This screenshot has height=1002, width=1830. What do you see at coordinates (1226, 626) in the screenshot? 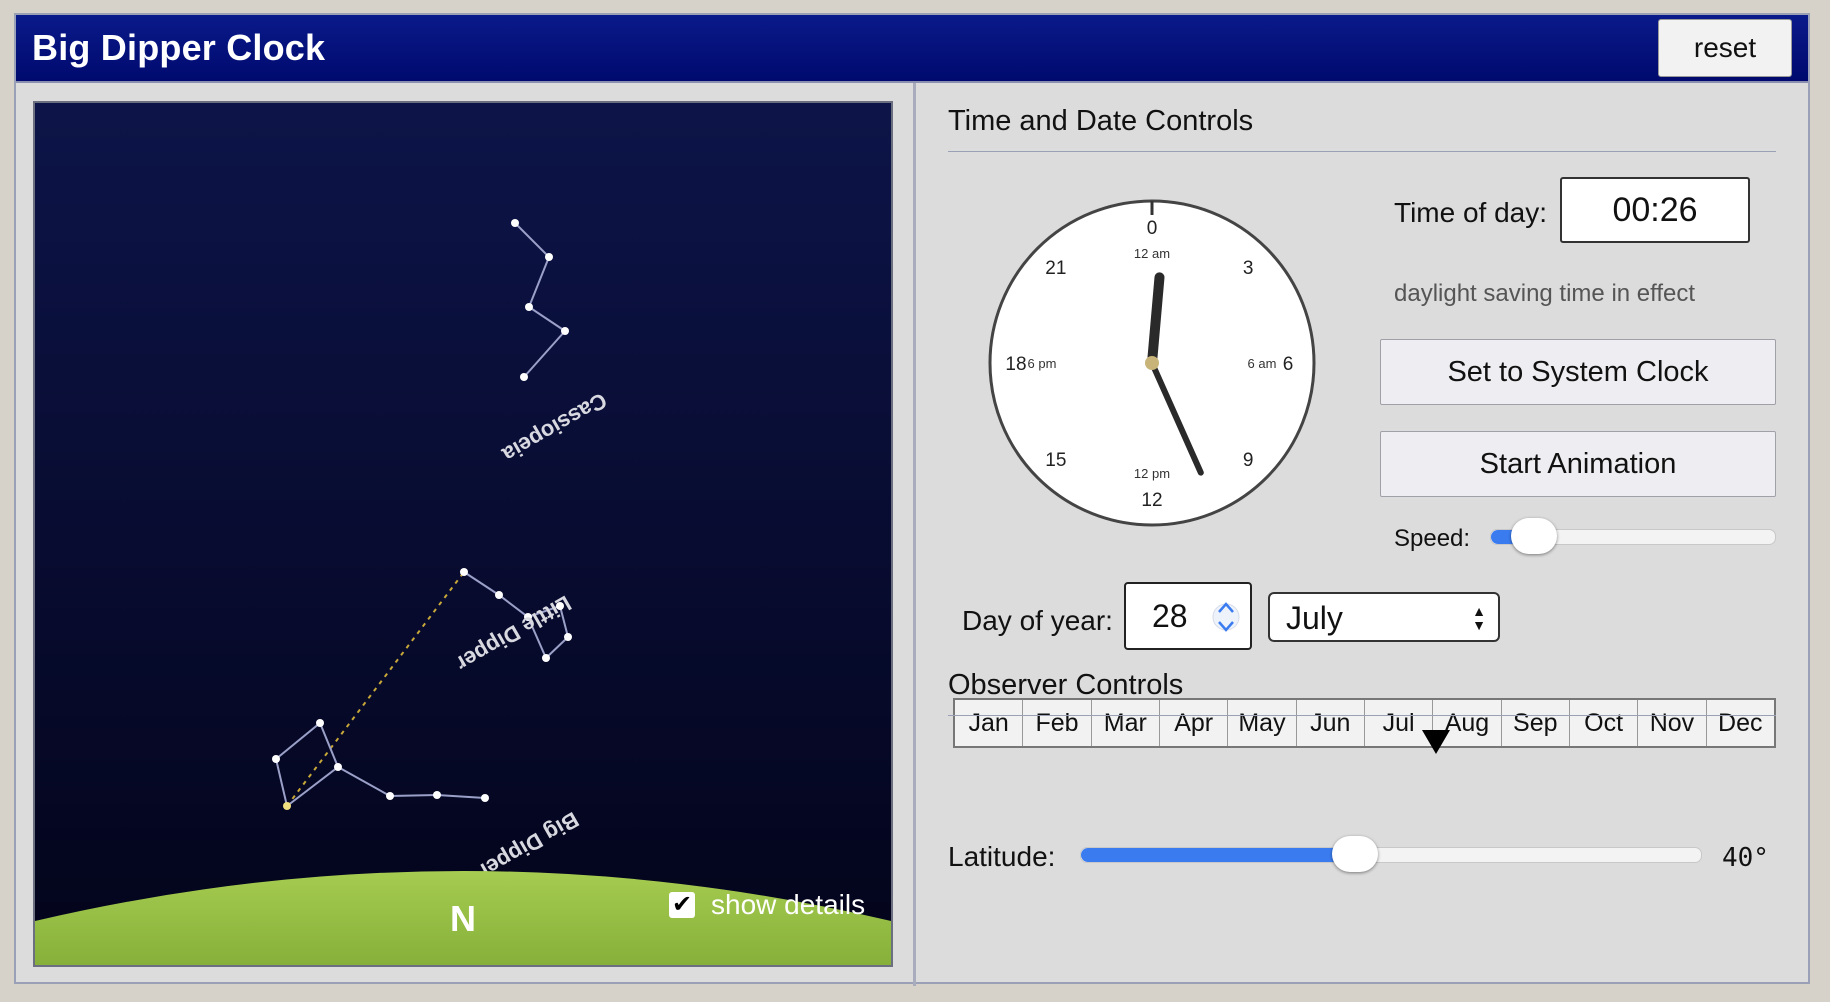
I see `stepper-down-icon` at bounding box center [1226, 626].